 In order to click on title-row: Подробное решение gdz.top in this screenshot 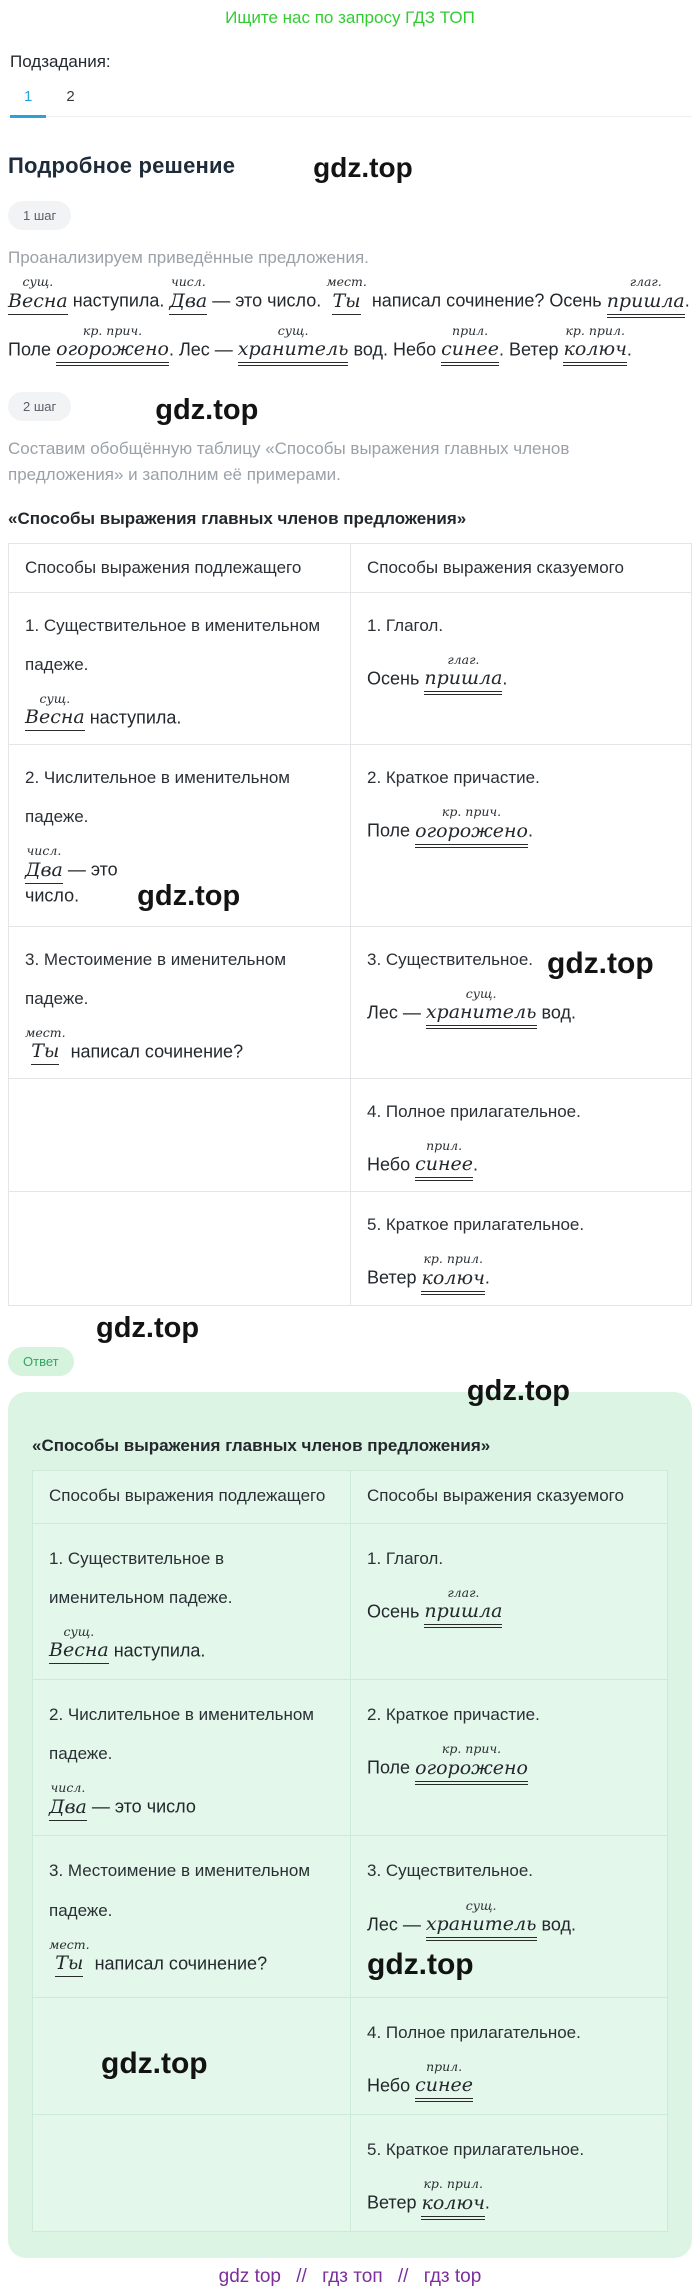, I will do `click(350, 166)`.